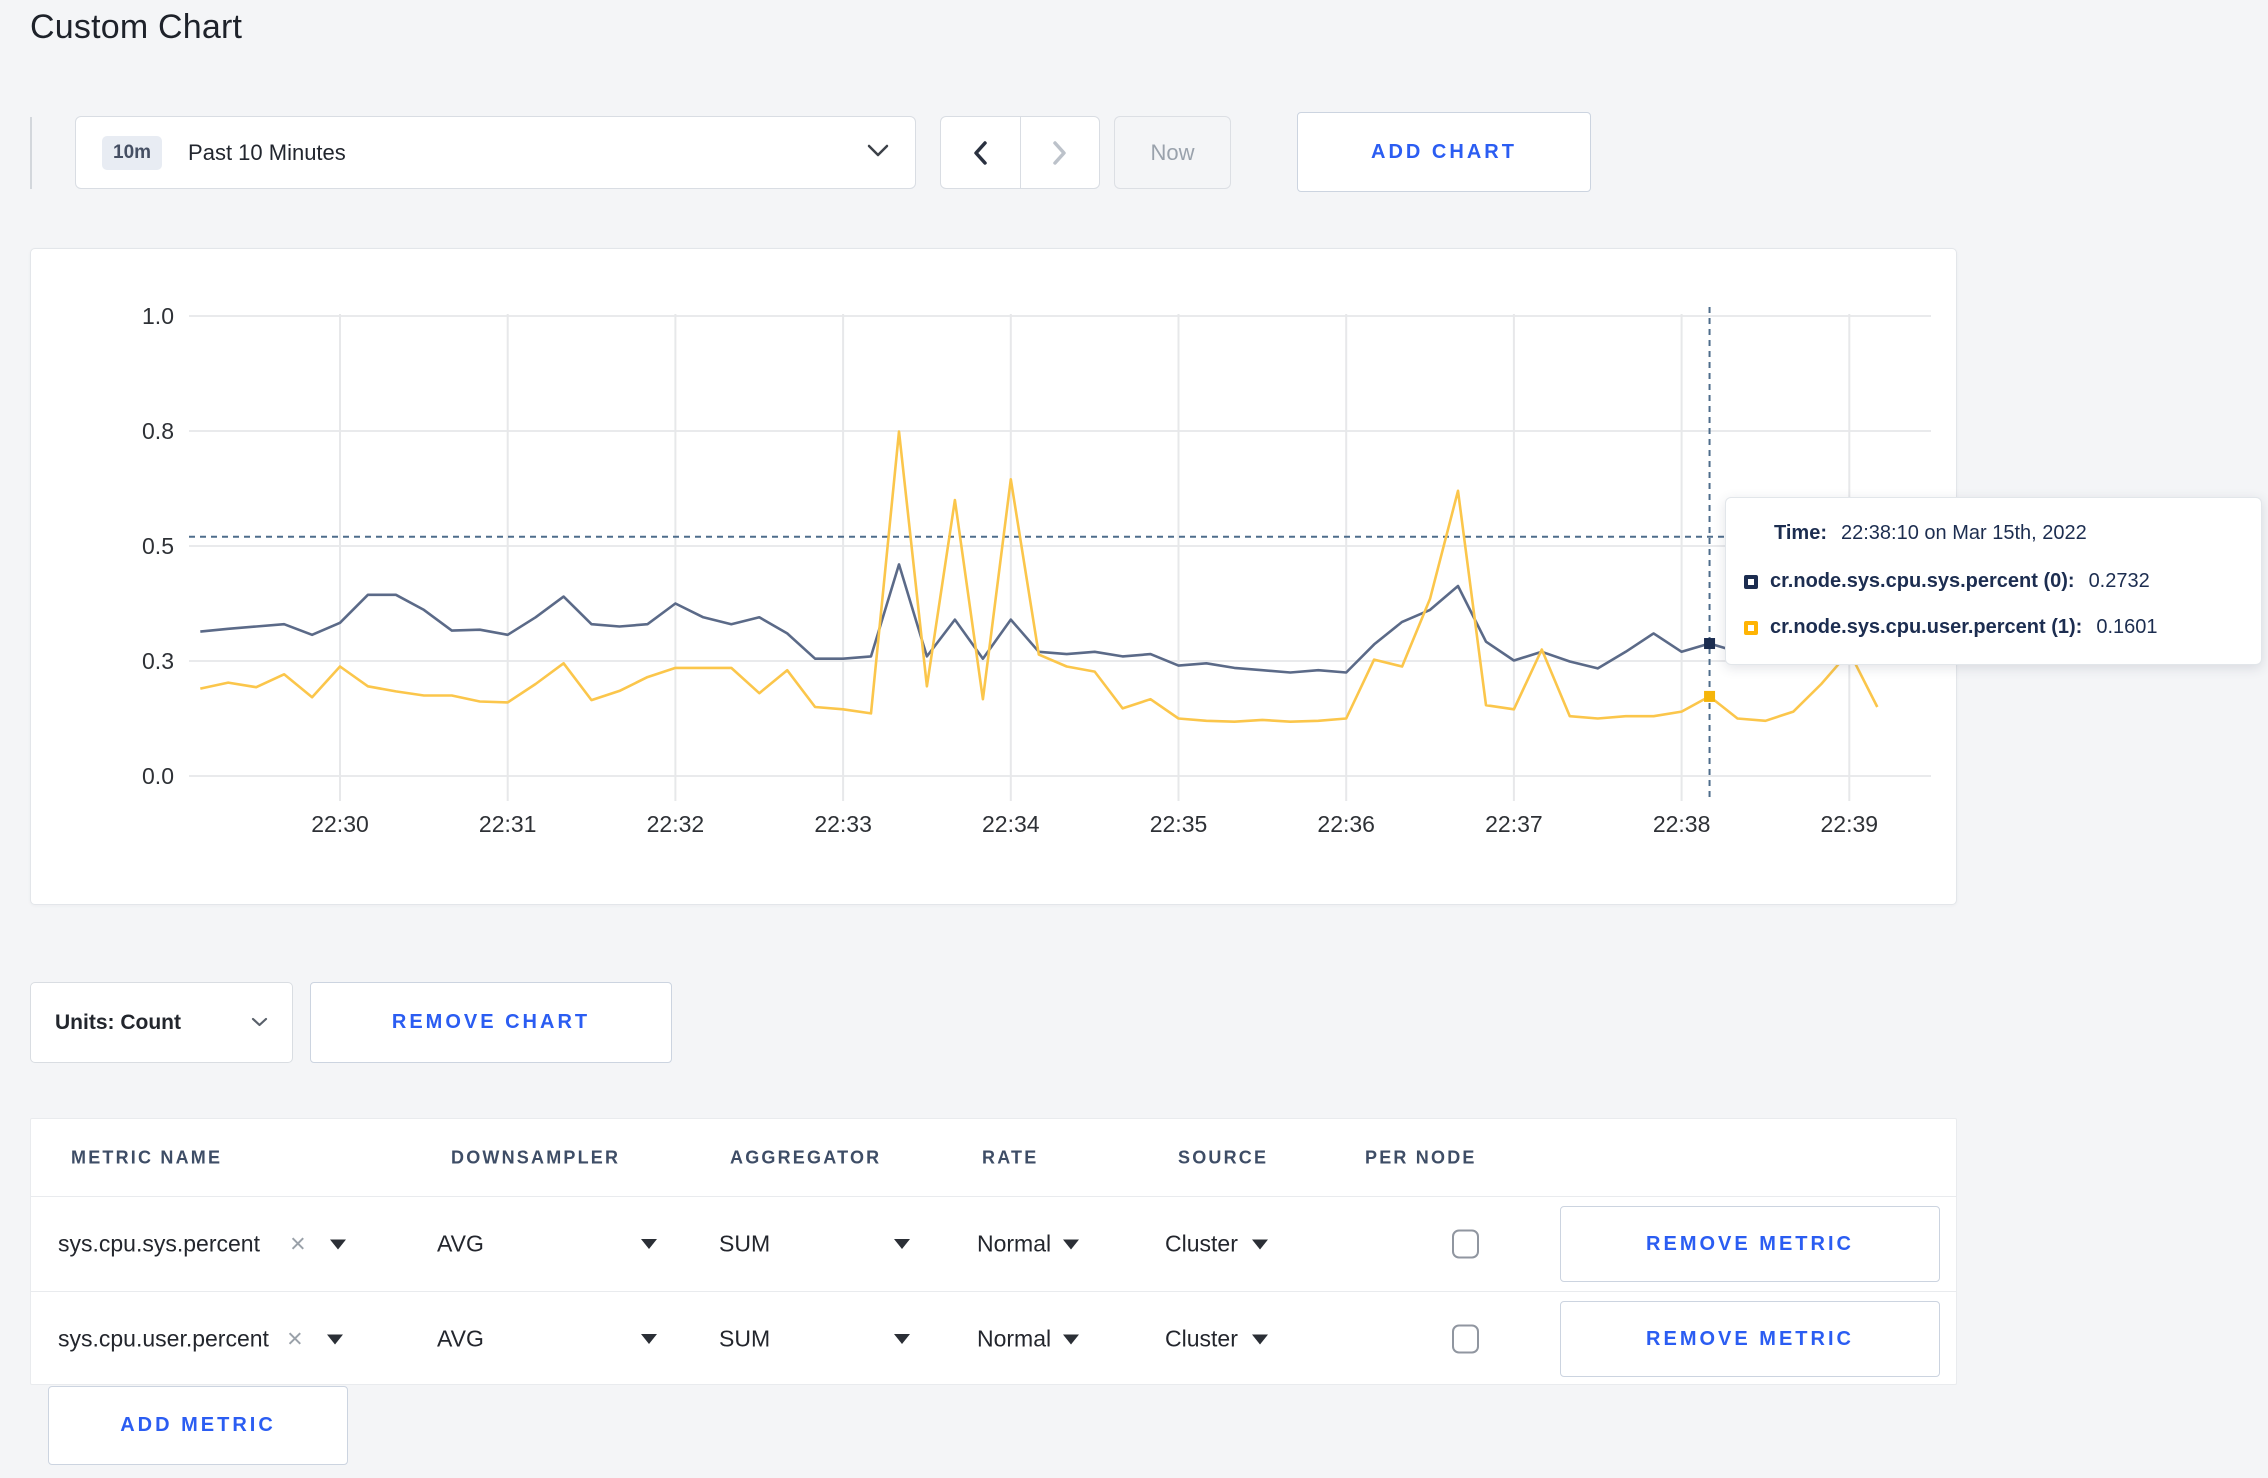  What do you see at coordinates (980, 152) in the screenshot?
I see `prev-window-button` at bounding box center [980, 152].